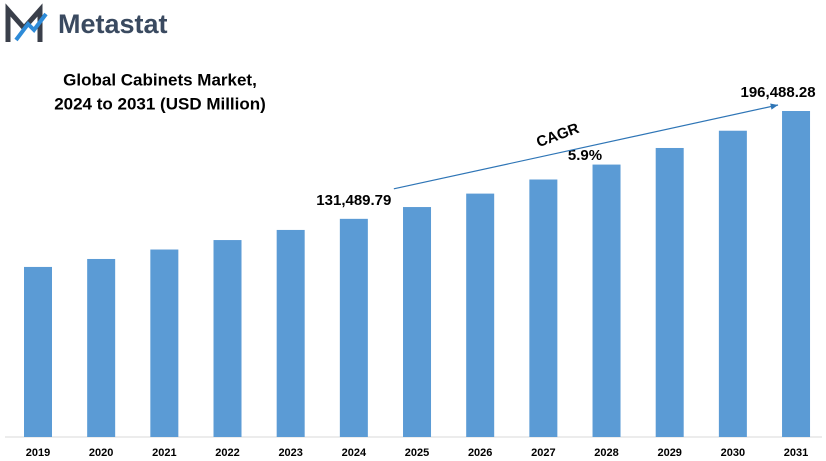 This screenshot has height=461, width=826. I want to click on chart-title: 2024 to 2031 (USD Million), so click(160, 103).